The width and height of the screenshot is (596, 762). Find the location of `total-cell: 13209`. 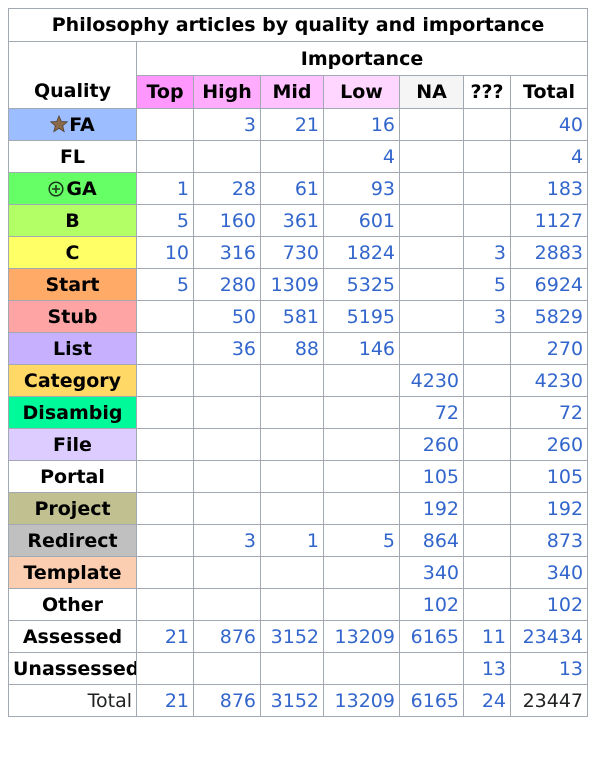

total-cell: 13209 is located at coordinates (361, 700).